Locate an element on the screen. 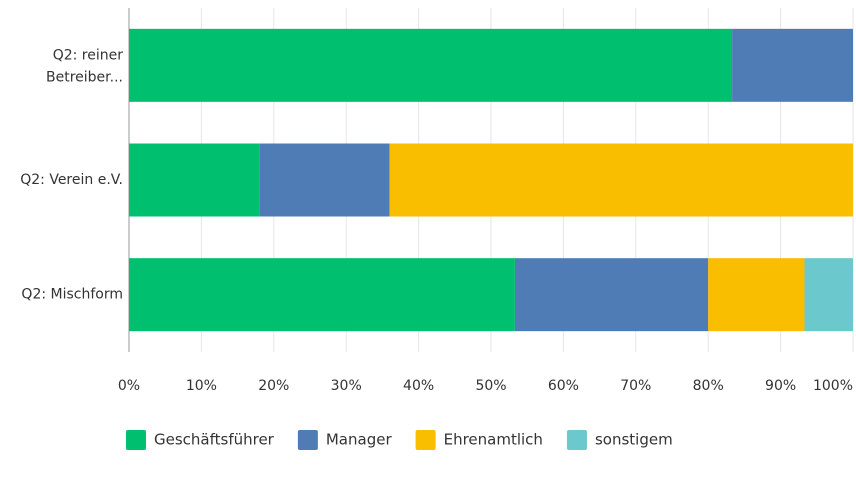 The height and width of the screenshot is (484, 856). x-tick-label: 0% is located at coordinates (129, 386).